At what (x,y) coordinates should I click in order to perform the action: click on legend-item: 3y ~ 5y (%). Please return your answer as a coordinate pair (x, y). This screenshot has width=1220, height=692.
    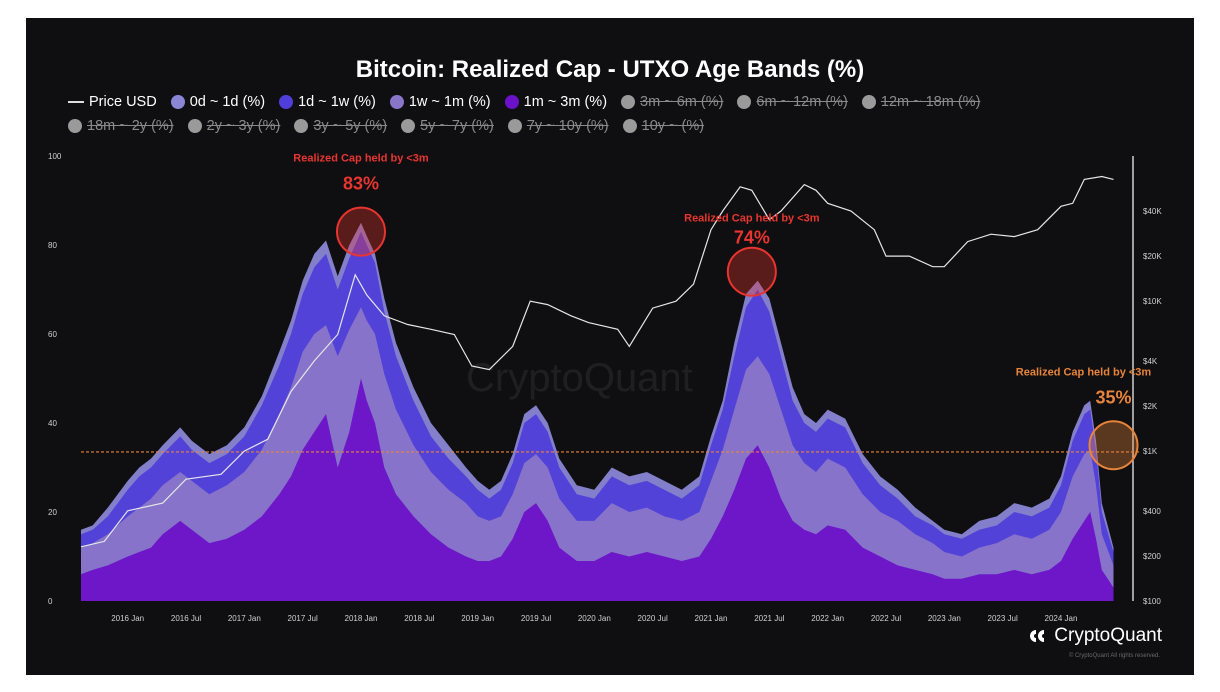
    Looking at the image, I should click on (340, 126).